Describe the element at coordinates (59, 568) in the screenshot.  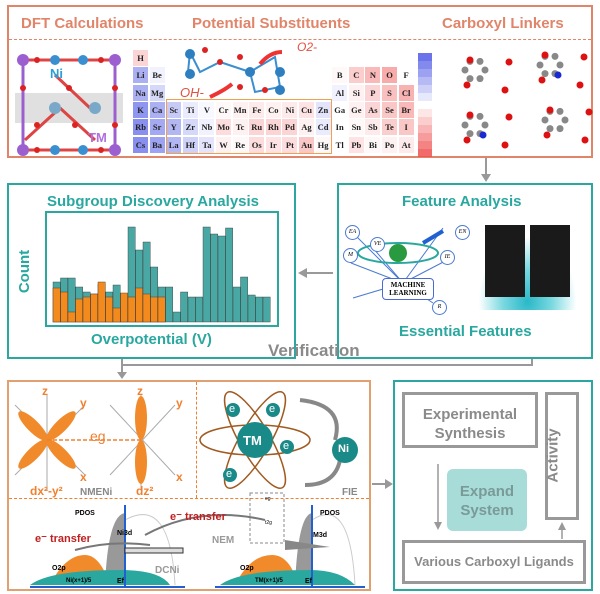
I see `o2p-label: O2p` at that location.